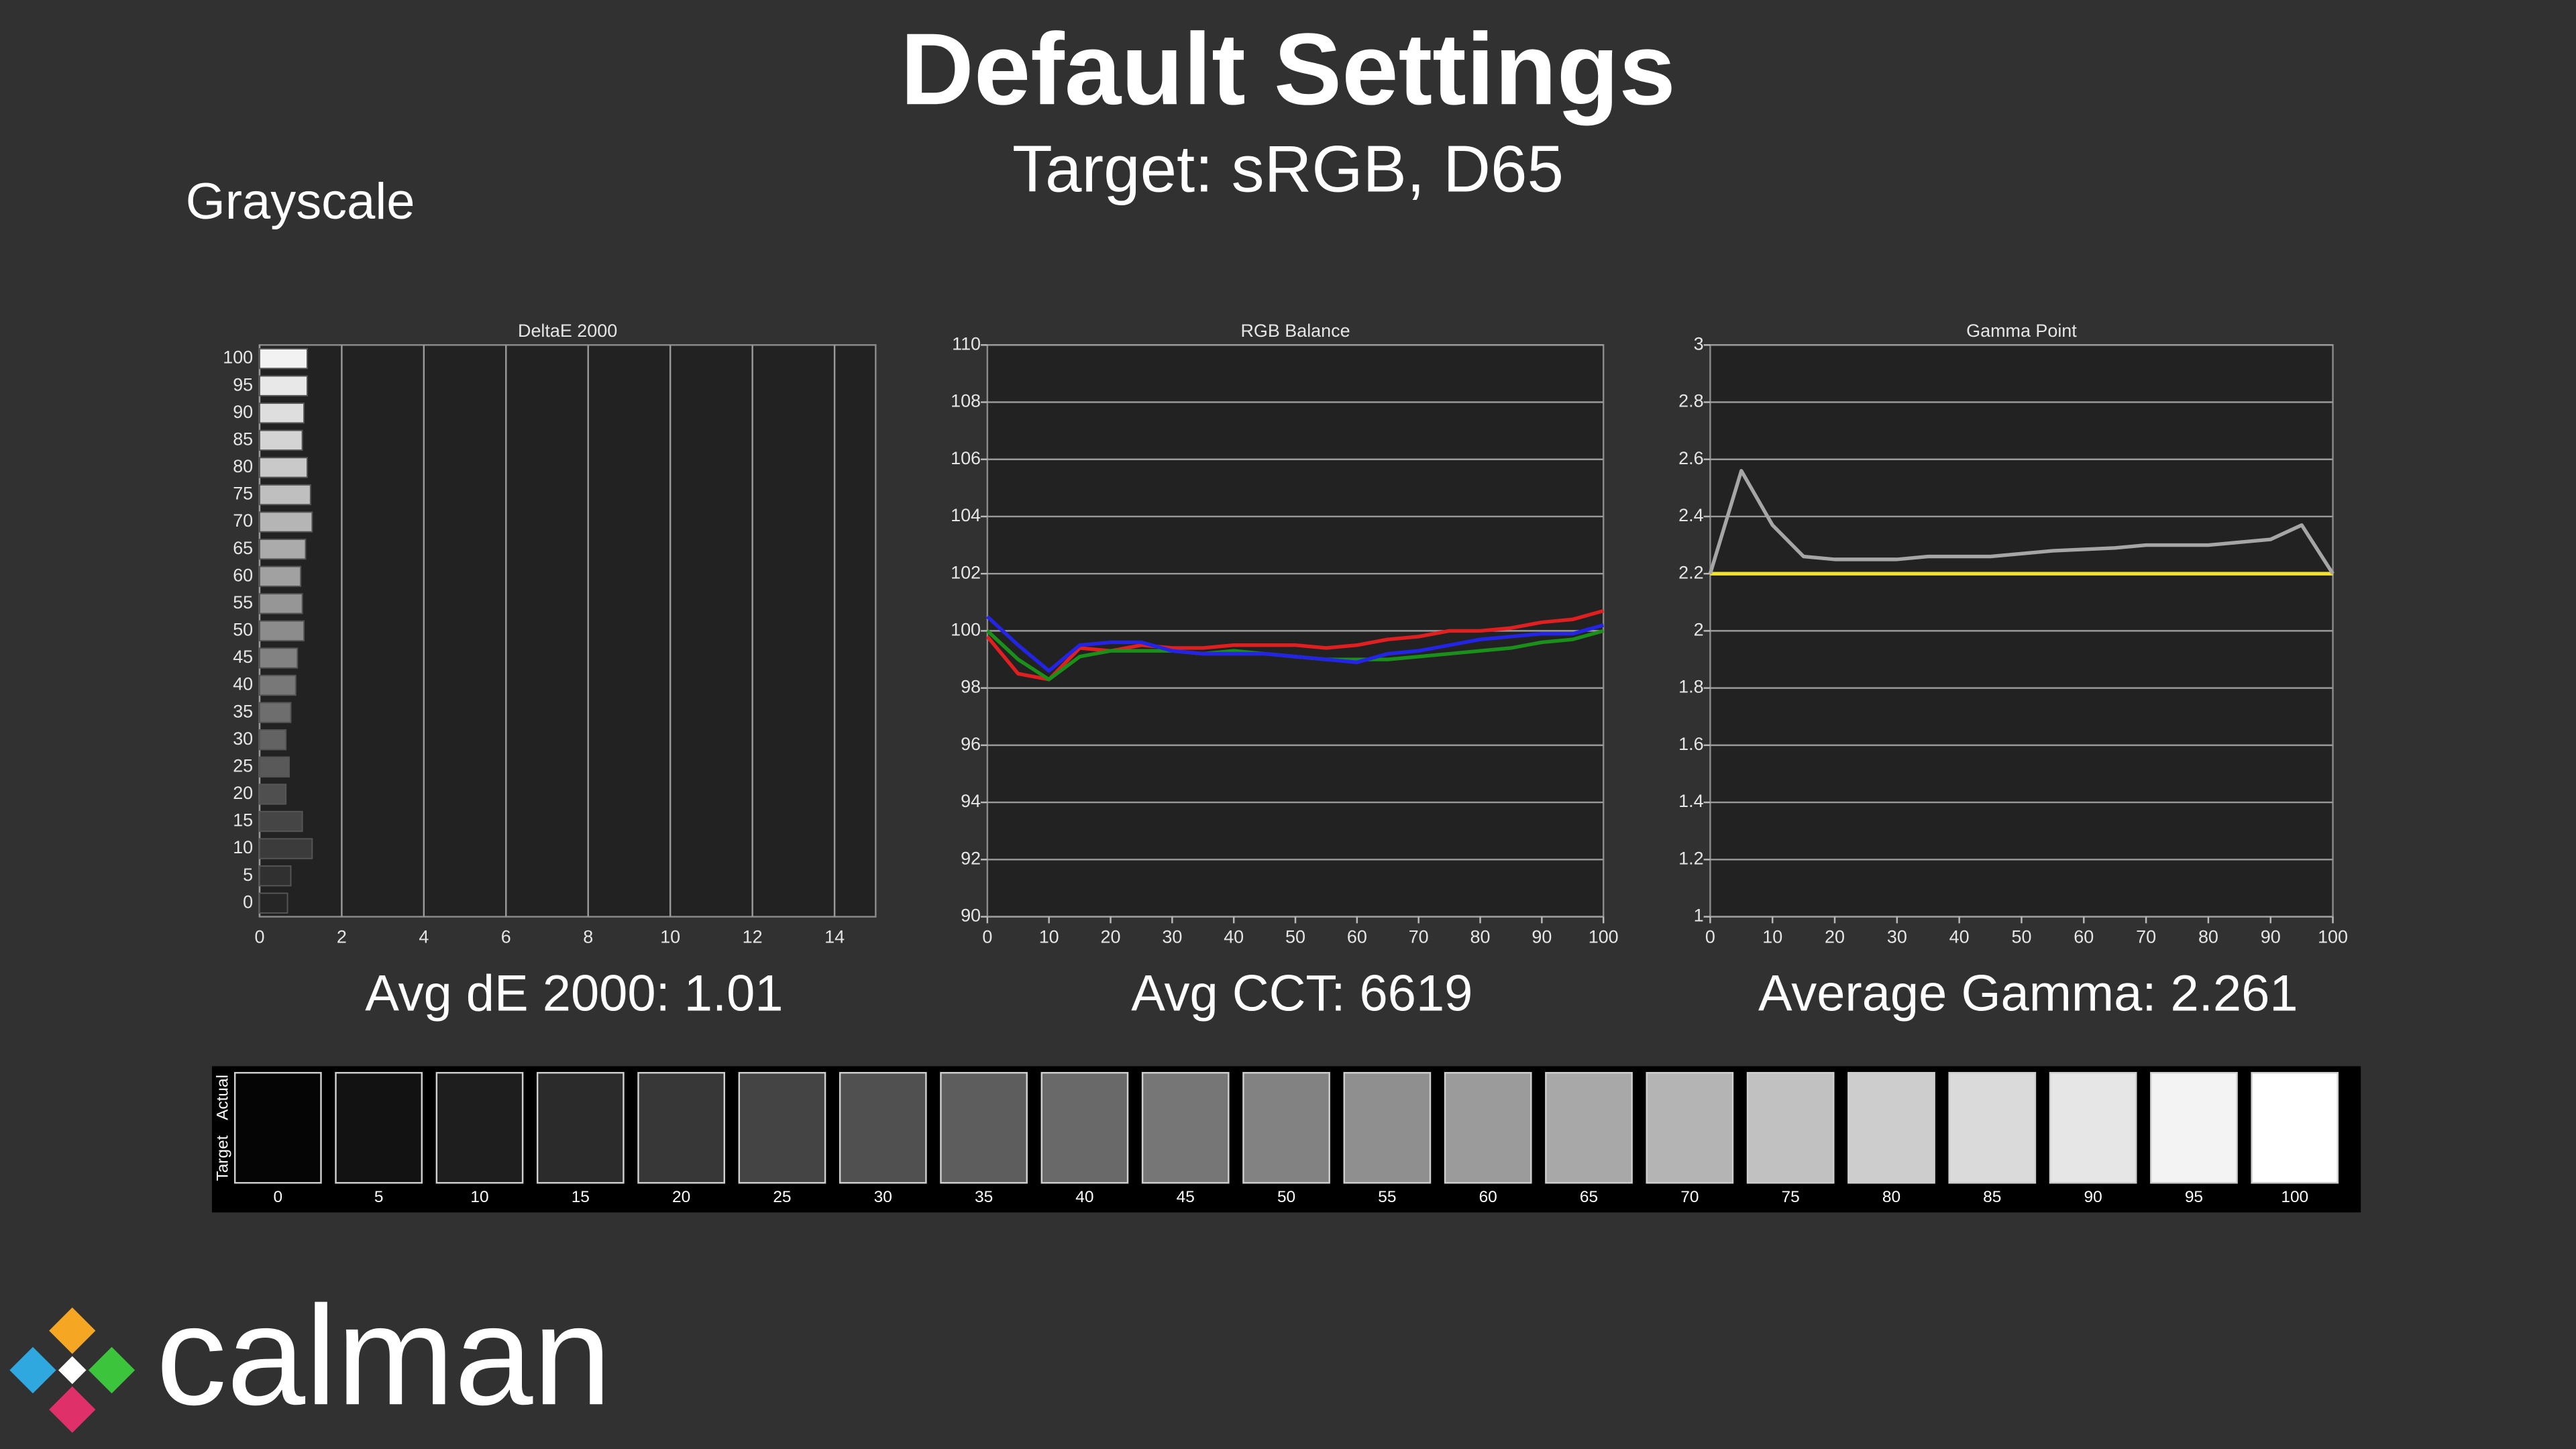 The height and width of the screenshot is (1449, 2576). I want to click on y-tick-label: 2.8, so click(1690, 401).